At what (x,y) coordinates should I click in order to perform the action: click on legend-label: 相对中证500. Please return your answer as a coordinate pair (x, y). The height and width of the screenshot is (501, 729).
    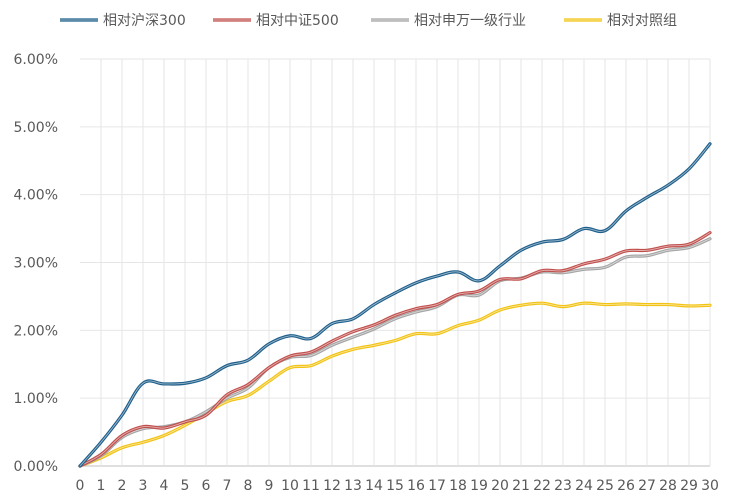
    Looking at the image, I should click on (297, 21).